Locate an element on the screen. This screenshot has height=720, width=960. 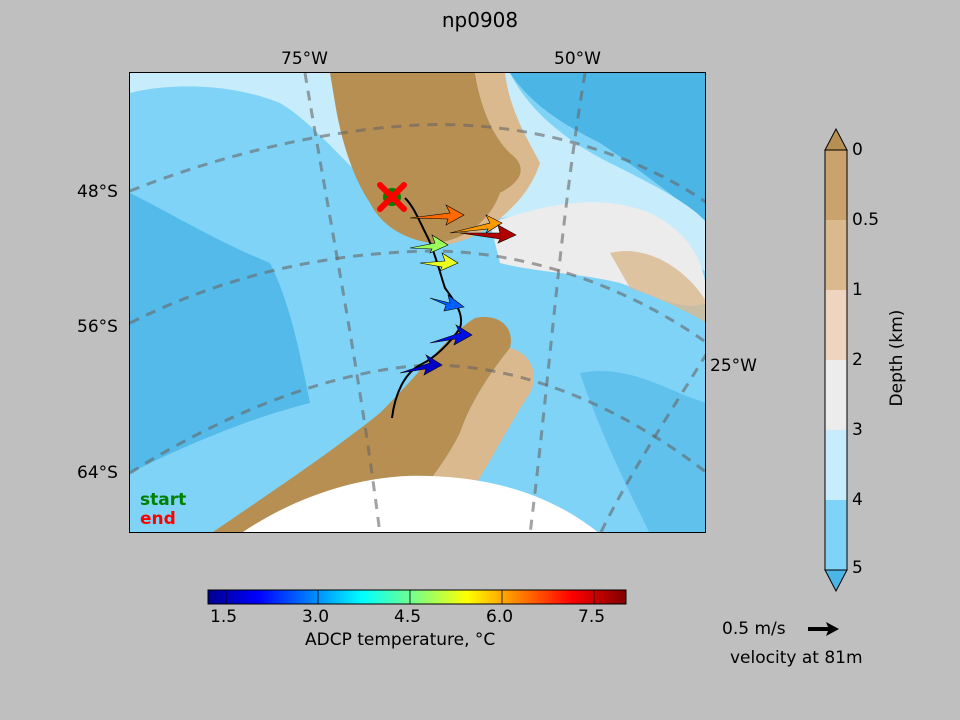
scotia-arc-shoal is located at coordinates (657, 286).